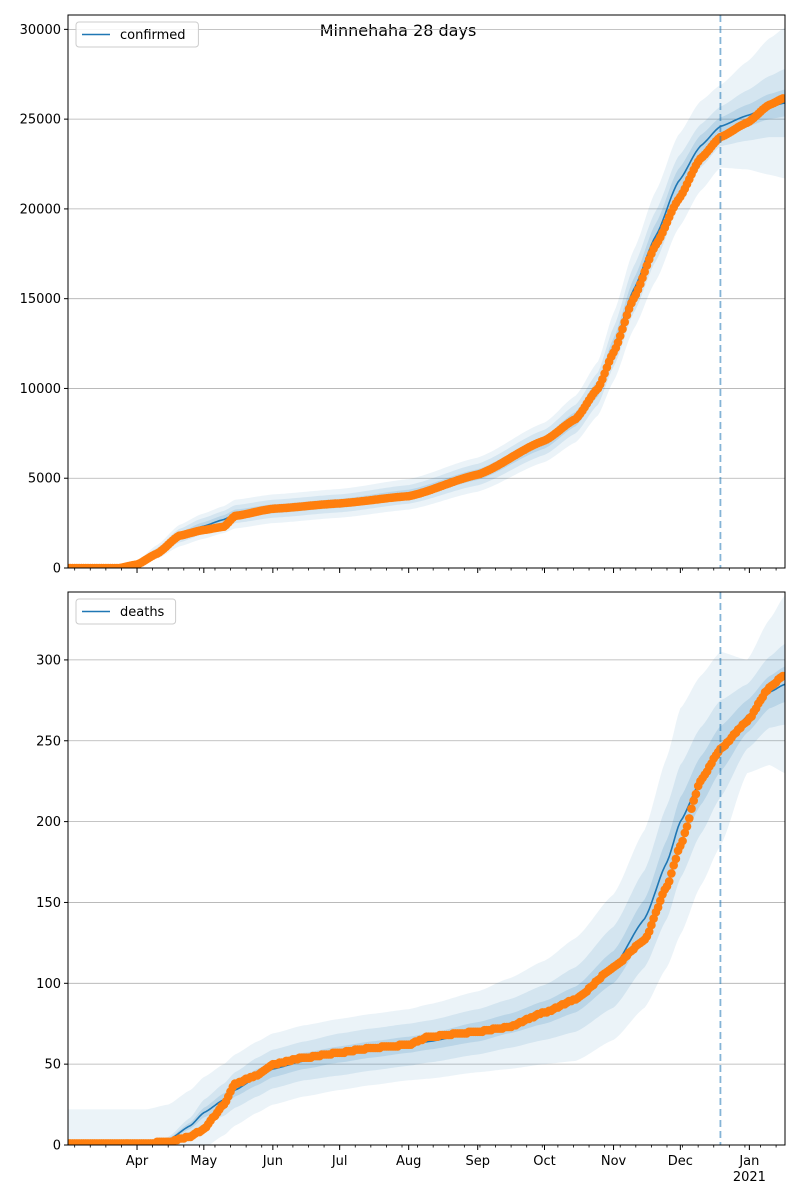  What do you see at coordinates (477, 1161) in the screenshot?
I see `x-tick-label: Sep` at bounding box center [477, 1161].